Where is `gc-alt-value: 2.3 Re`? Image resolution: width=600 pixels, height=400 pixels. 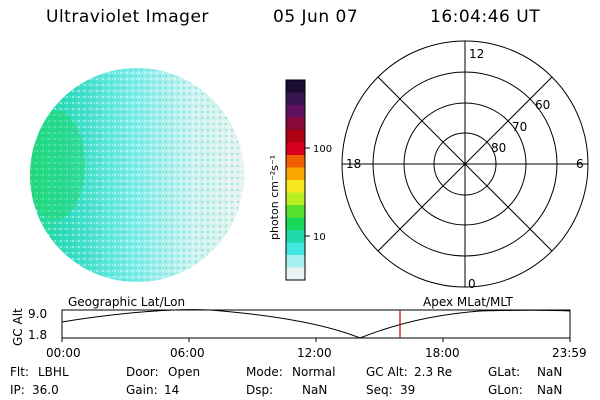
gc-alt-value: 2.3 Re is located at coordinates (433, 372).